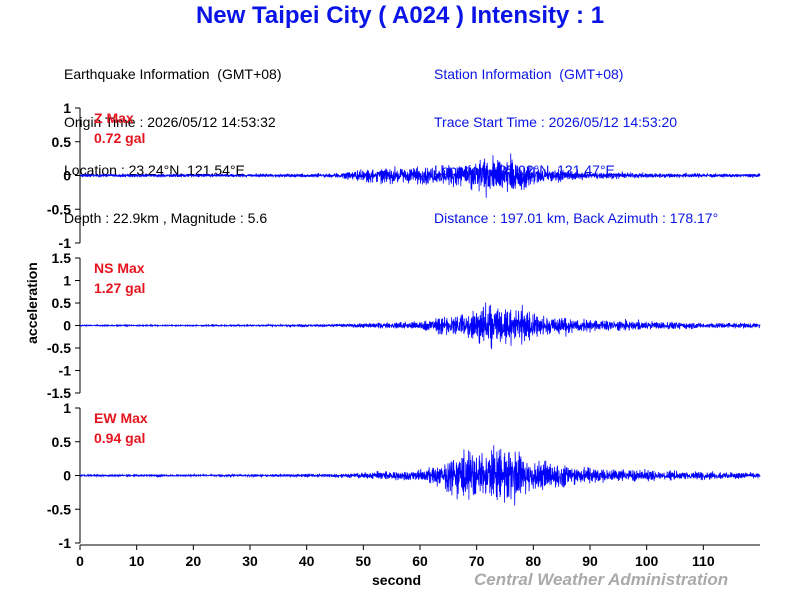 Image resolution: width=800 pixels, height=600 pixels. Describe the element at coordinates (364, 561) in the screenshot. I see `x-tick-label: 50` at that location.